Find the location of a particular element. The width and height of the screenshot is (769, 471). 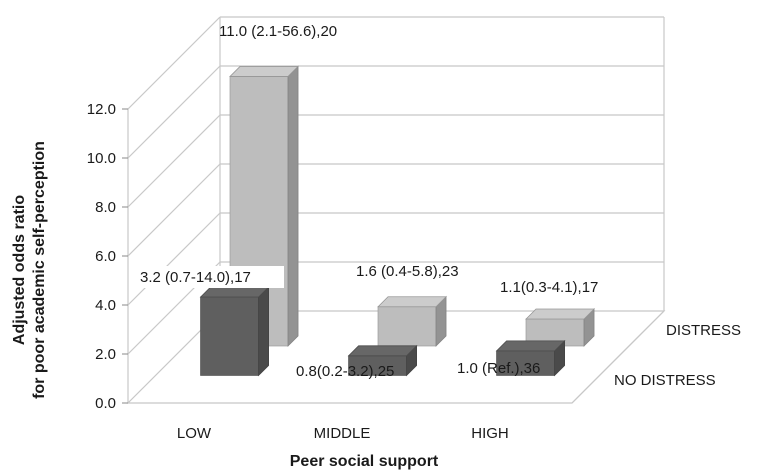

y-tick-label: 6.0 is located at coordinates (105, 256).